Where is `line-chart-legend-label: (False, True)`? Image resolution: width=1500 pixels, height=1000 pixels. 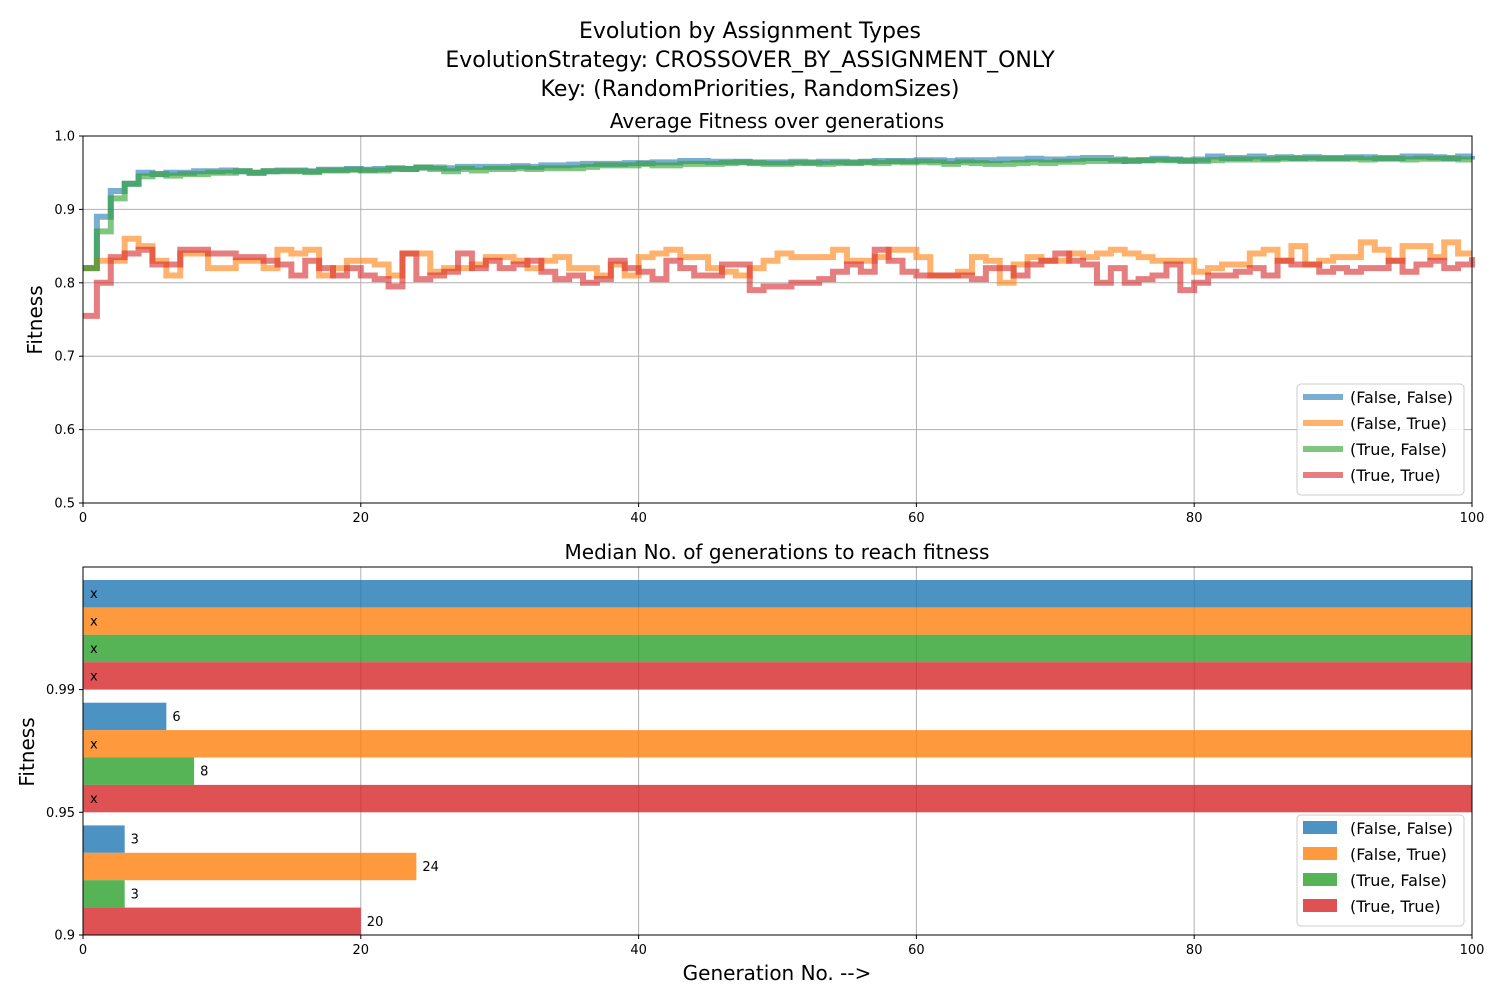 line-chart-legend-label: (False, True) is located at coordinates (1398, 423).